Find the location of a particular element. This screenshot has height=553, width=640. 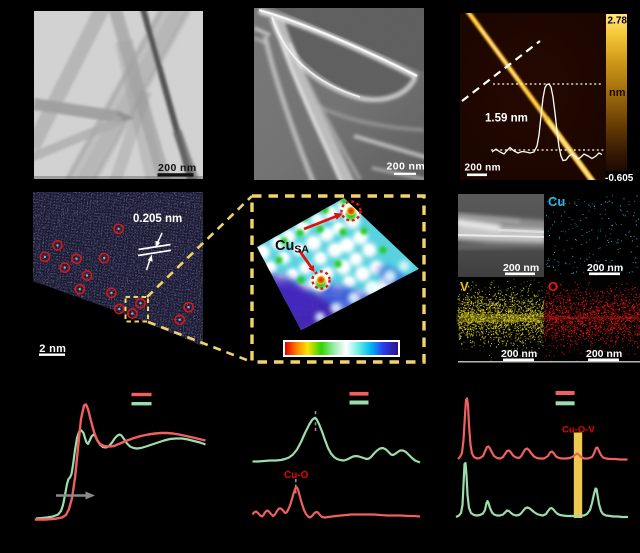

svg-text: 2.78 is located at coordinates (618, 21).